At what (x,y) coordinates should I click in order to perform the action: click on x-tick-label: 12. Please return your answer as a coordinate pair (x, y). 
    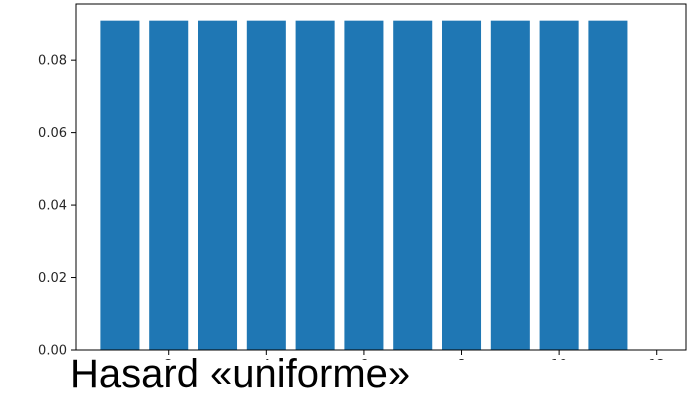
    Looking at the image, I should click on (656, 359).